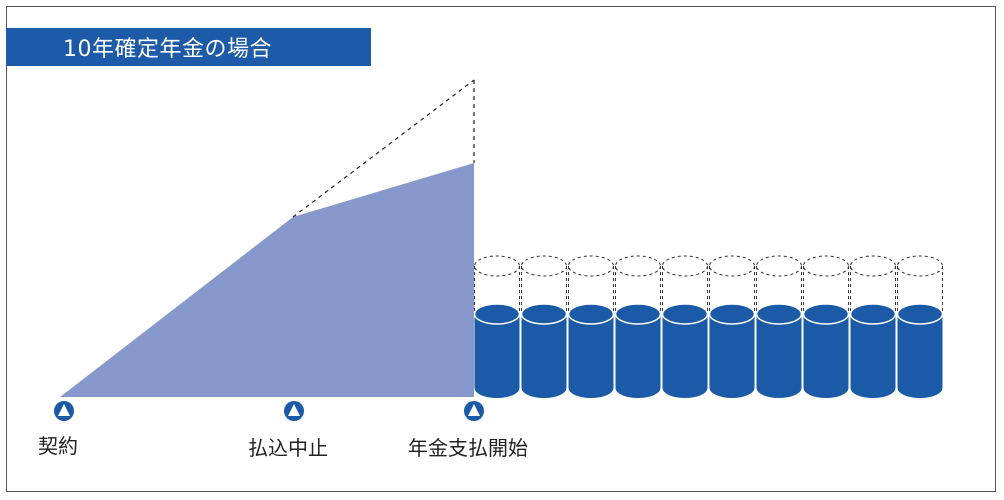 The height and width of the screenshot is (500, 1004). Describe the element at coordinates (58, 446) in the screenshot. I see `milestone-label-contract: 契約` at that location.